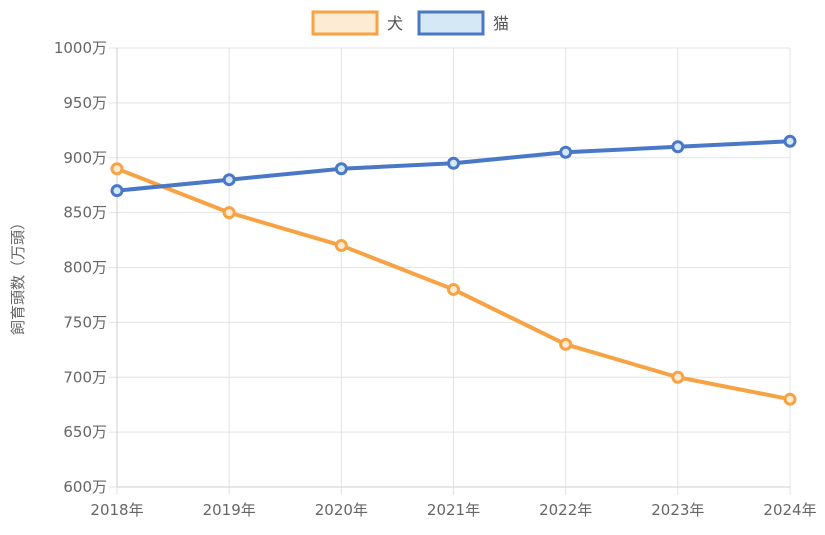 This screenshot has height=535, width=825. I want to click on legend: 犬猫, so click(410, 23).